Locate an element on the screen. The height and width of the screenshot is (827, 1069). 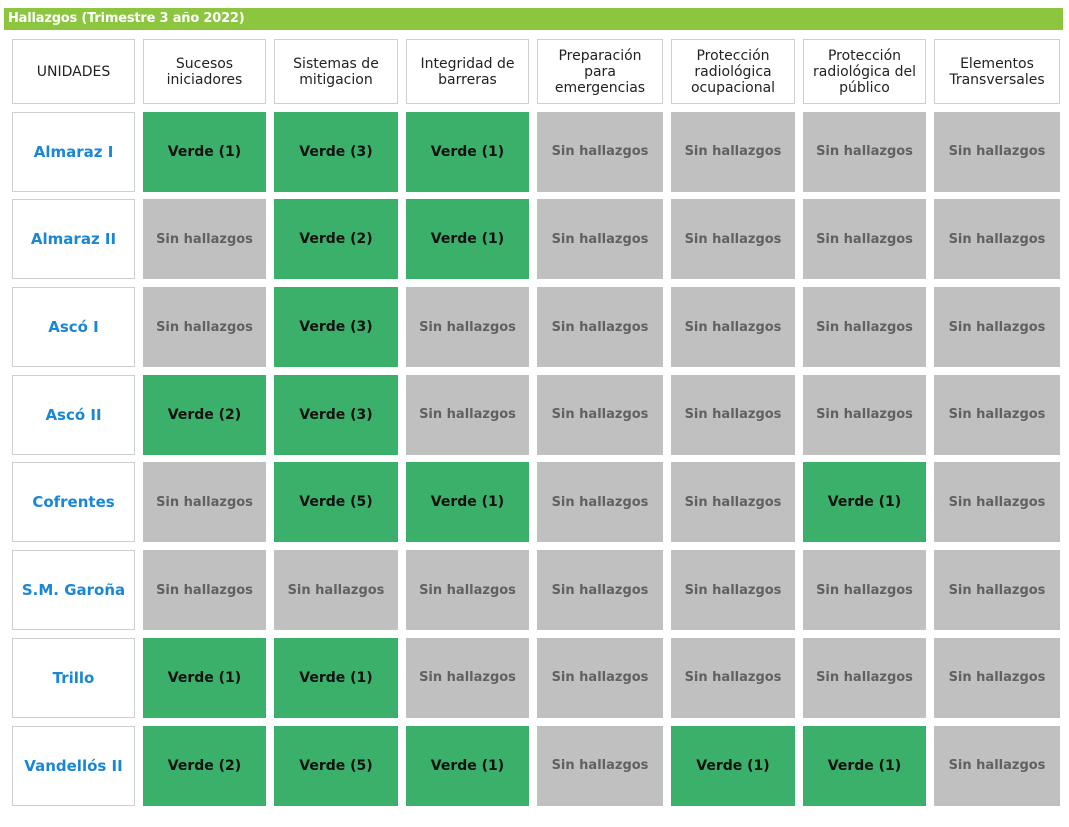
header-integridad-barreras: Integridad de barreras is located at coordinates (467, 71).